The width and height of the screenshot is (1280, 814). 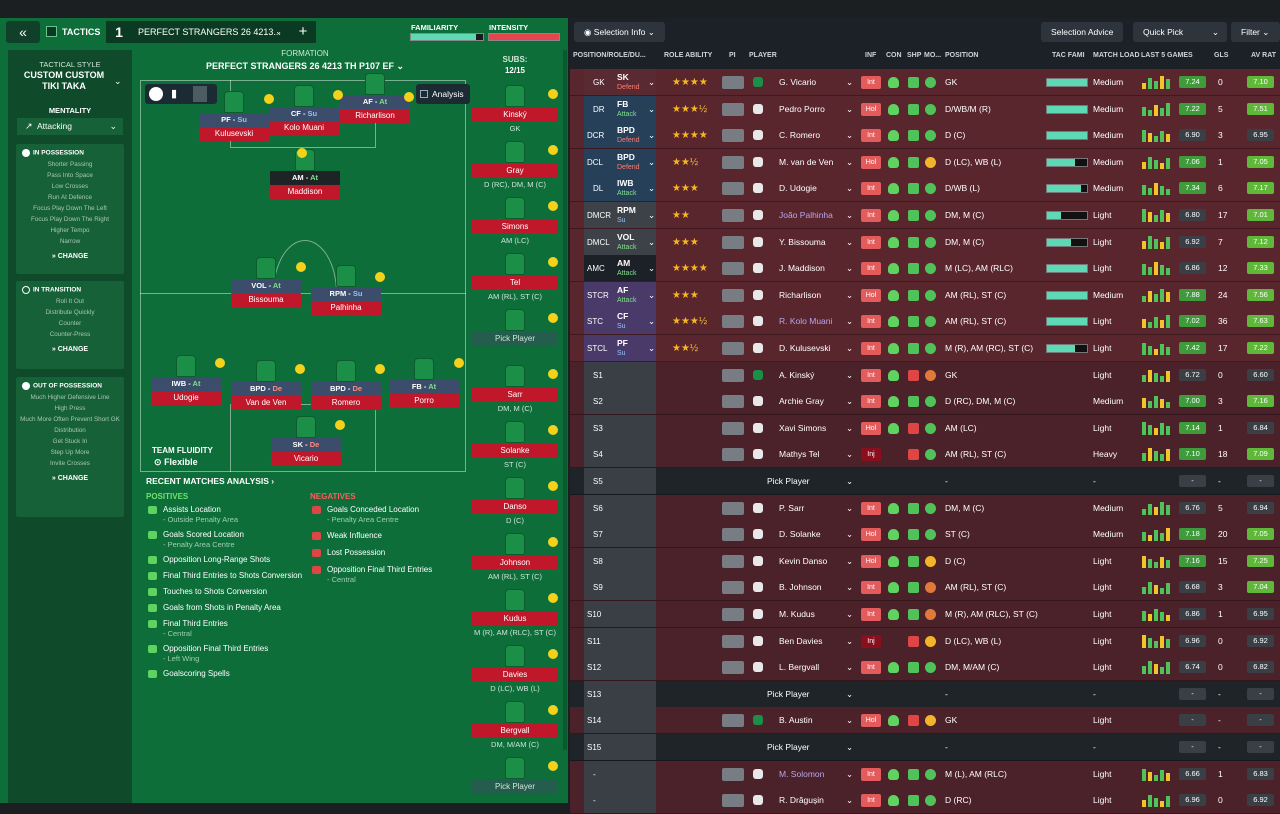 I want to click on player-name: C. Romero, so click(x=800, y=135).